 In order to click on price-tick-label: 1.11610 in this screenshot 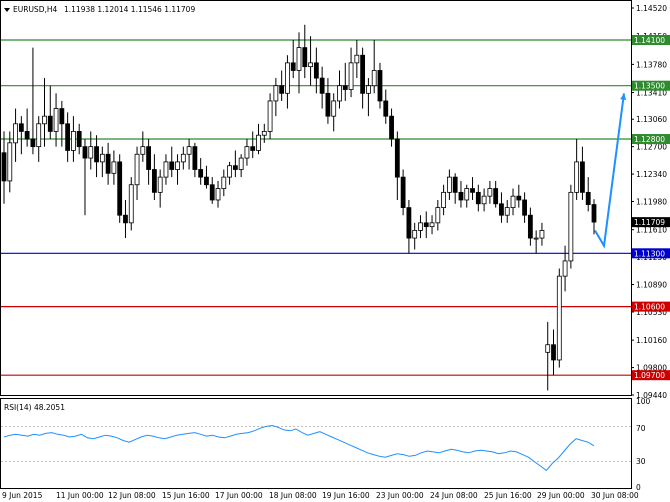, I will do `click(651, 230)`.